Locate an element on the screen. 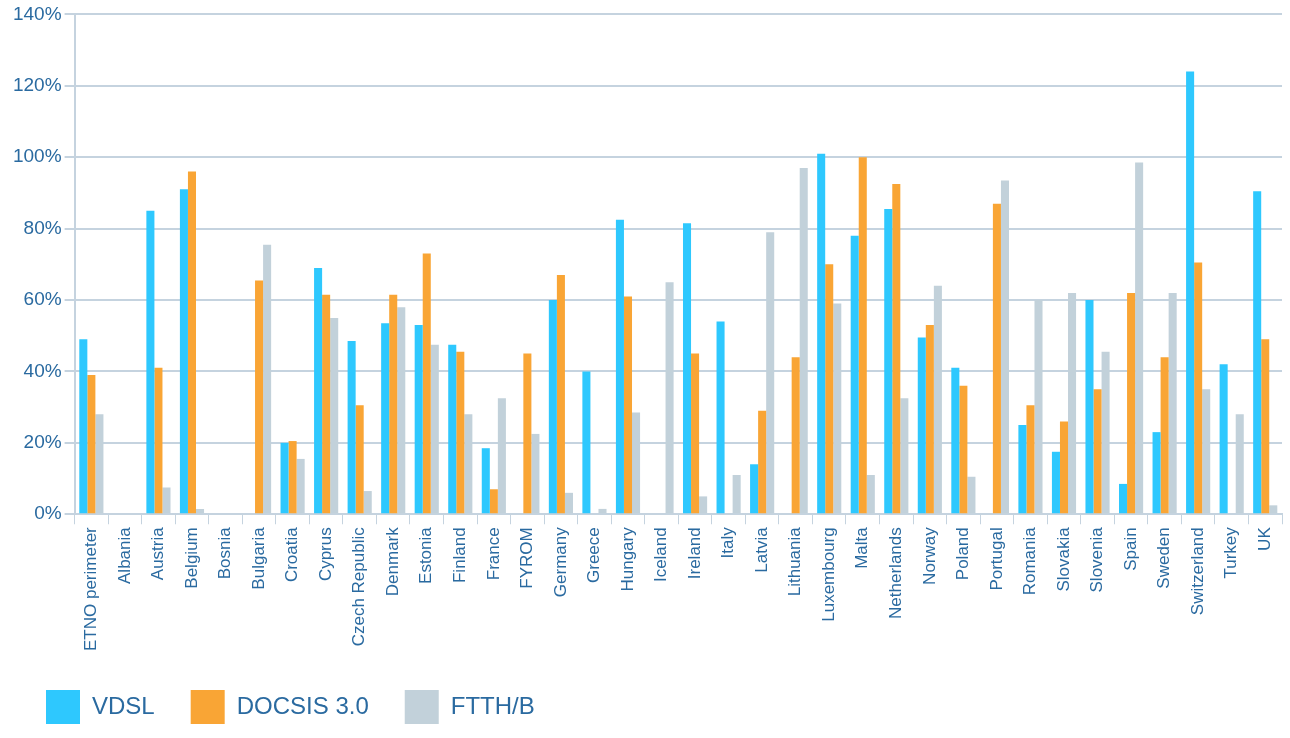 The height and width of the screenshot is (738, 1290). x-tick-label: Lithuania is located at coordinates (795, 561).